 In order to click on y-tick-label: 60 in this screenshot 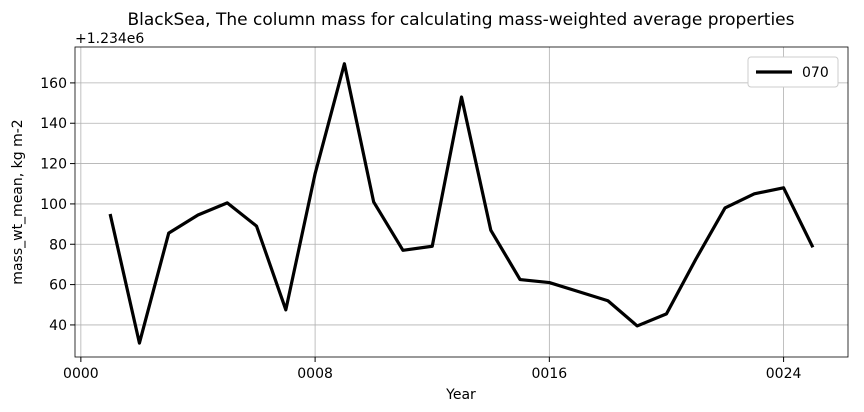, I will do `click(58, 286)`.